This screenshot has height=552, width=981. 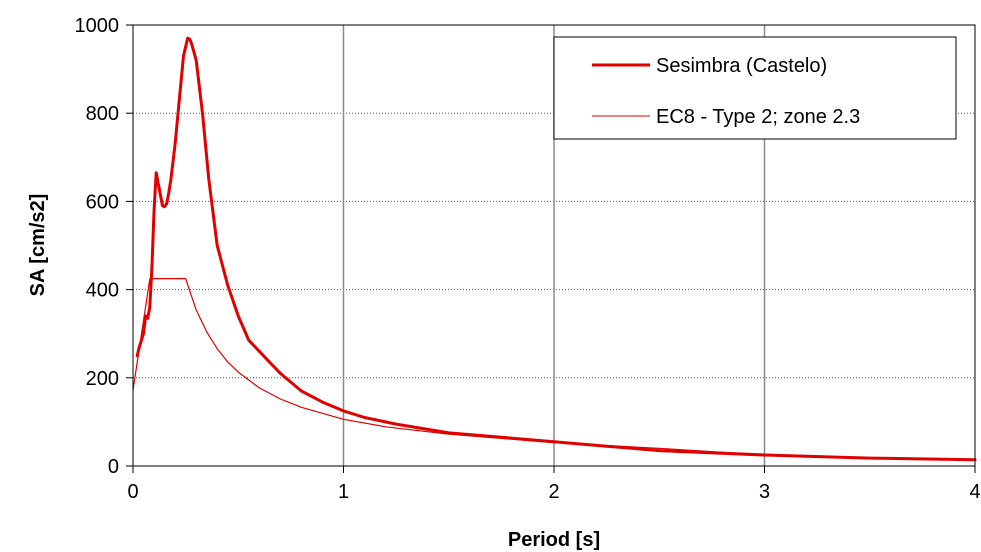 I want to click on y-tick-label: 0, so click(x=113, y=467).